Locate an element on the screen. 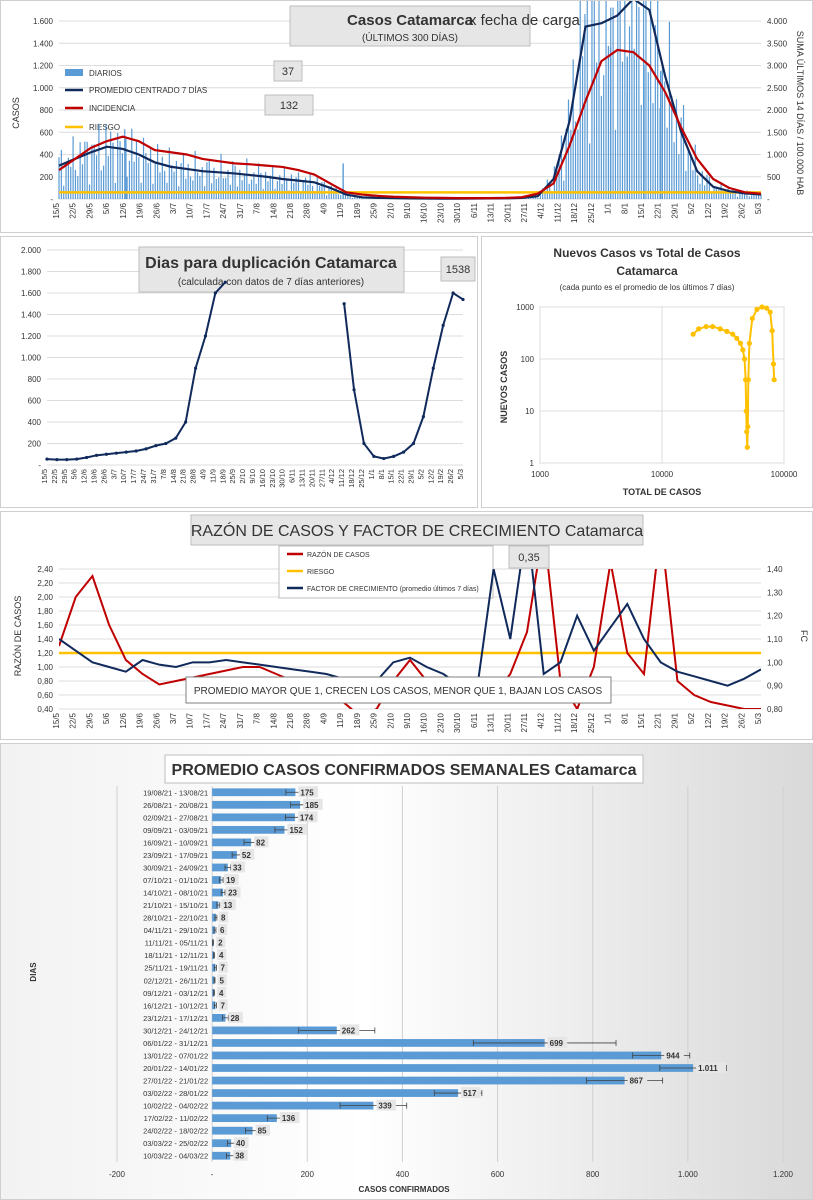 Image resolution: width=813 pixels, height=1200 pixels. dup-title: Dias para duplicación Catamarca is located at coordinates (271, 263).